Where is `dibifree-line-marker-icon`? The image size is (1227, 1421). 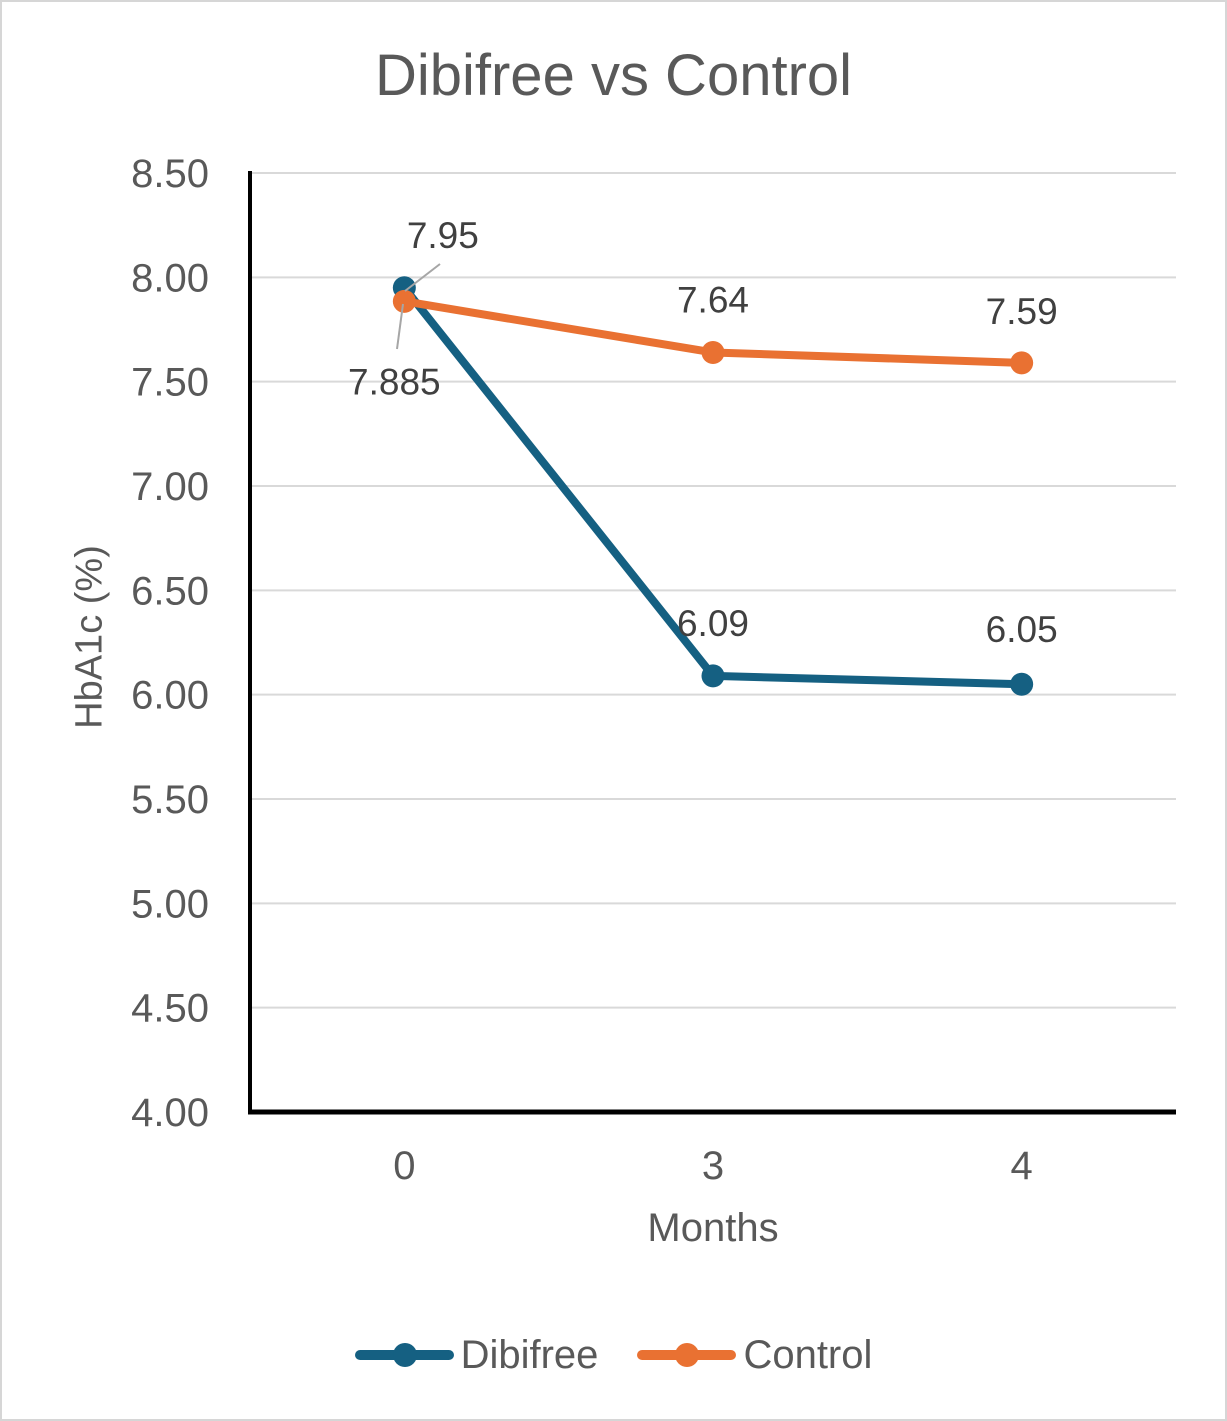 dibifree-line-marker-icon is located at coordinates (404, 1355).